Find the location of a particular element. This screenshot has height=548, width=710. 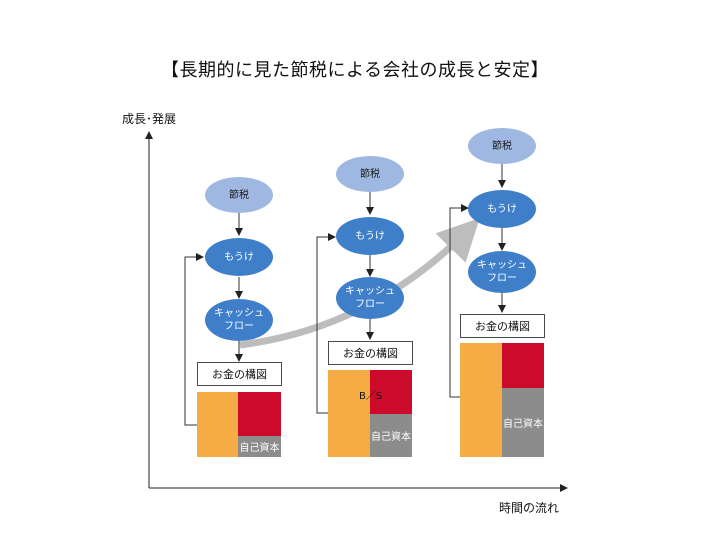

x-axis-label: 時間の流れ is located at coordinates (529, 508).